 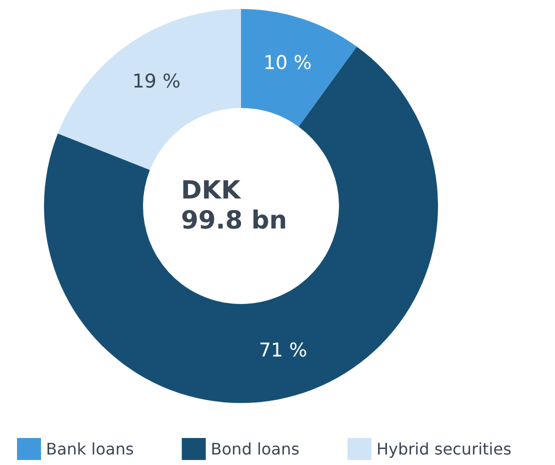 I want to click on text: 99.8 bn, so click(x=234, y=220).